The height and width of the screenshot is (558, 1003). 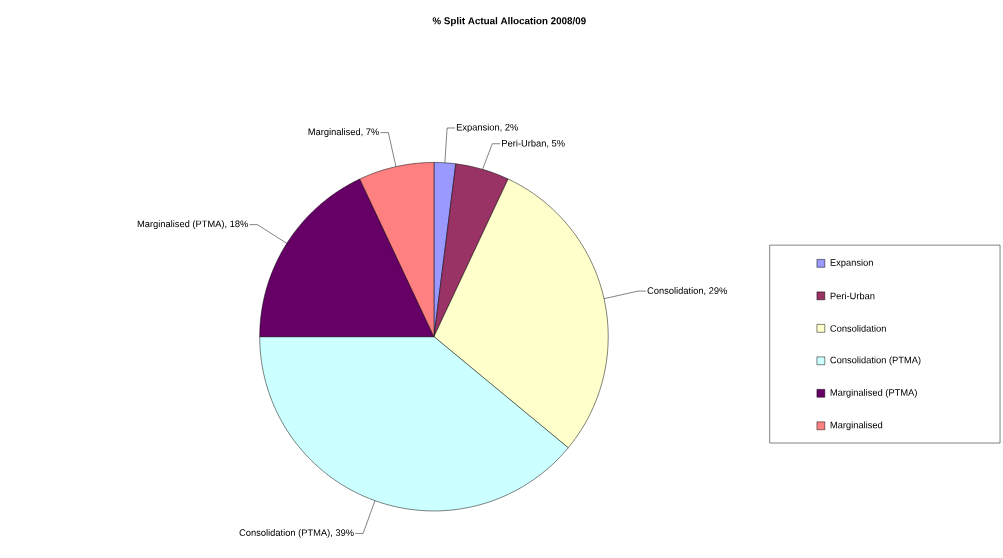 What do you see at coordinates (687, 291) in the screenshot?
I see `data-label: Consolidation, 29%` at bounding box center [687, 291].